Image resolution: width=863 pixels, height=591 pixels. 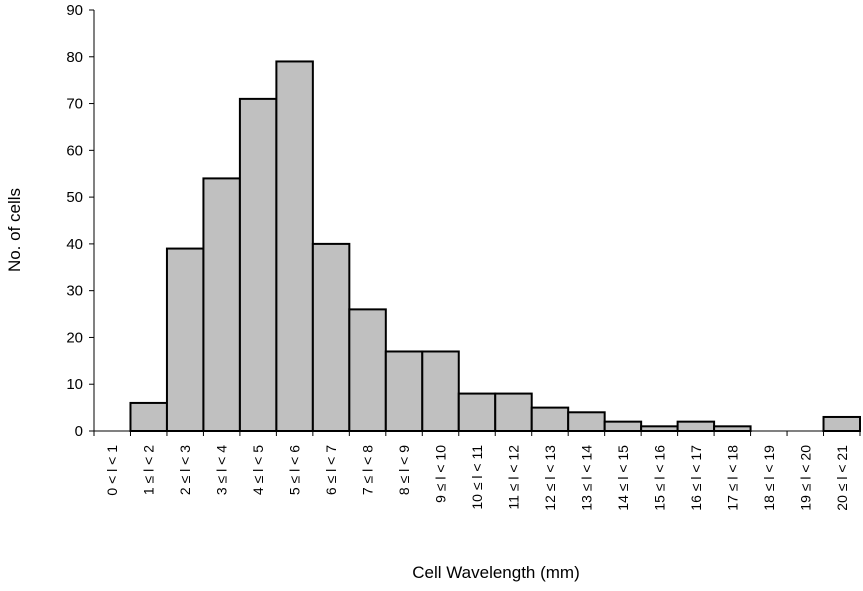 I want to click on x-category-label: 18 ≤ l < 19, so click(x=769, y=478).